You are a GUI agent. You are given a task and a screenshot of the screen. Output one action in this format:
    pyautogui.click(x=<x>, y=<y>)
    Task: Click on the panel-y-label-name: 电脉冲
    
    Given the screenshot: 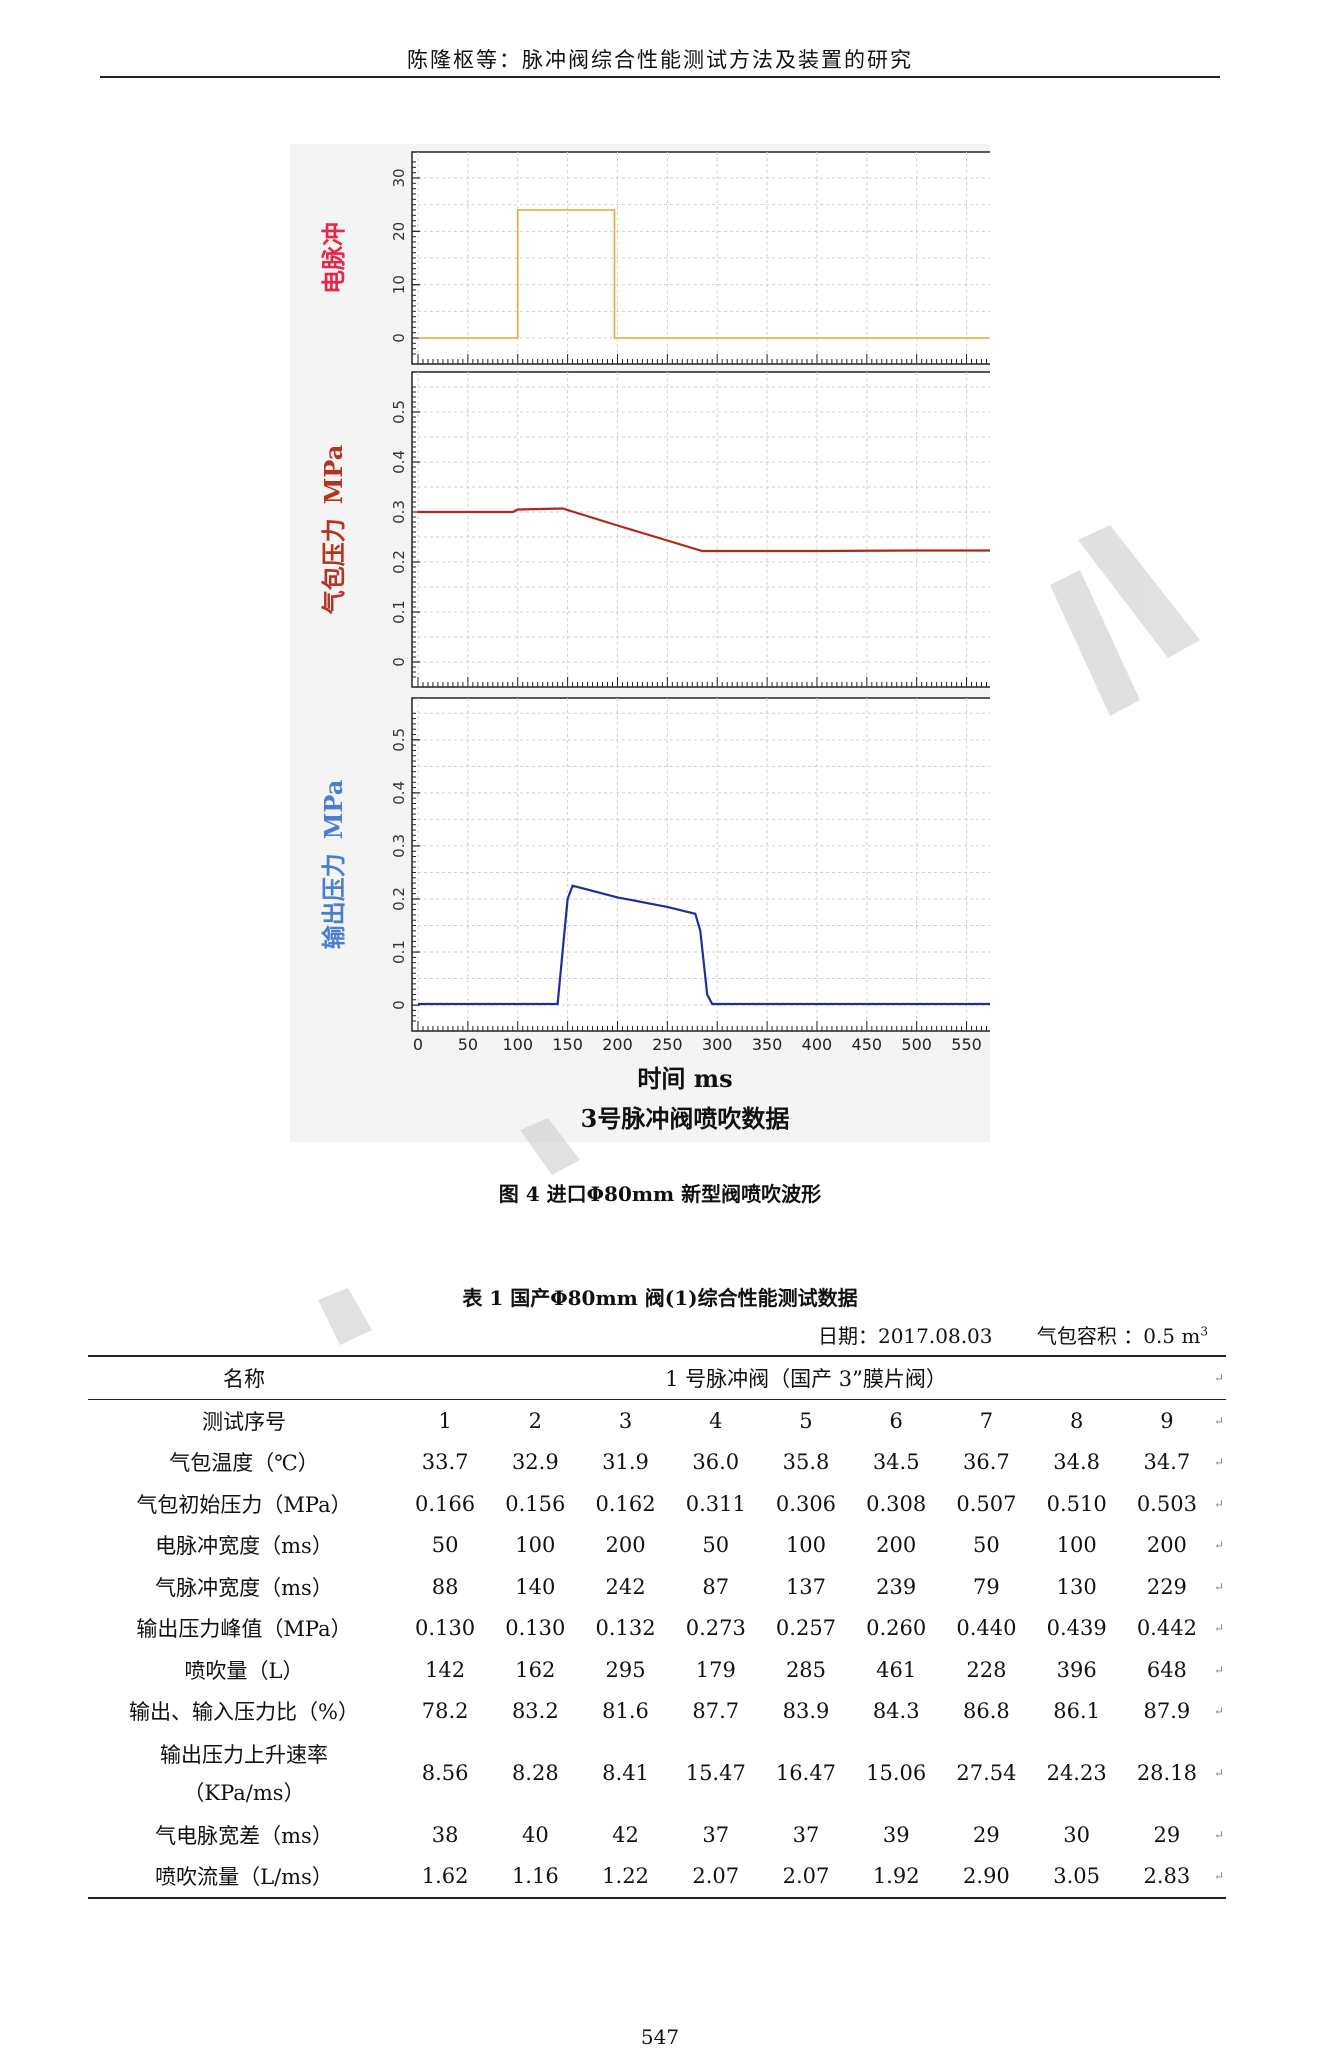 What is the action you would take?
    pyautogui.click(x=333, y=258)
    